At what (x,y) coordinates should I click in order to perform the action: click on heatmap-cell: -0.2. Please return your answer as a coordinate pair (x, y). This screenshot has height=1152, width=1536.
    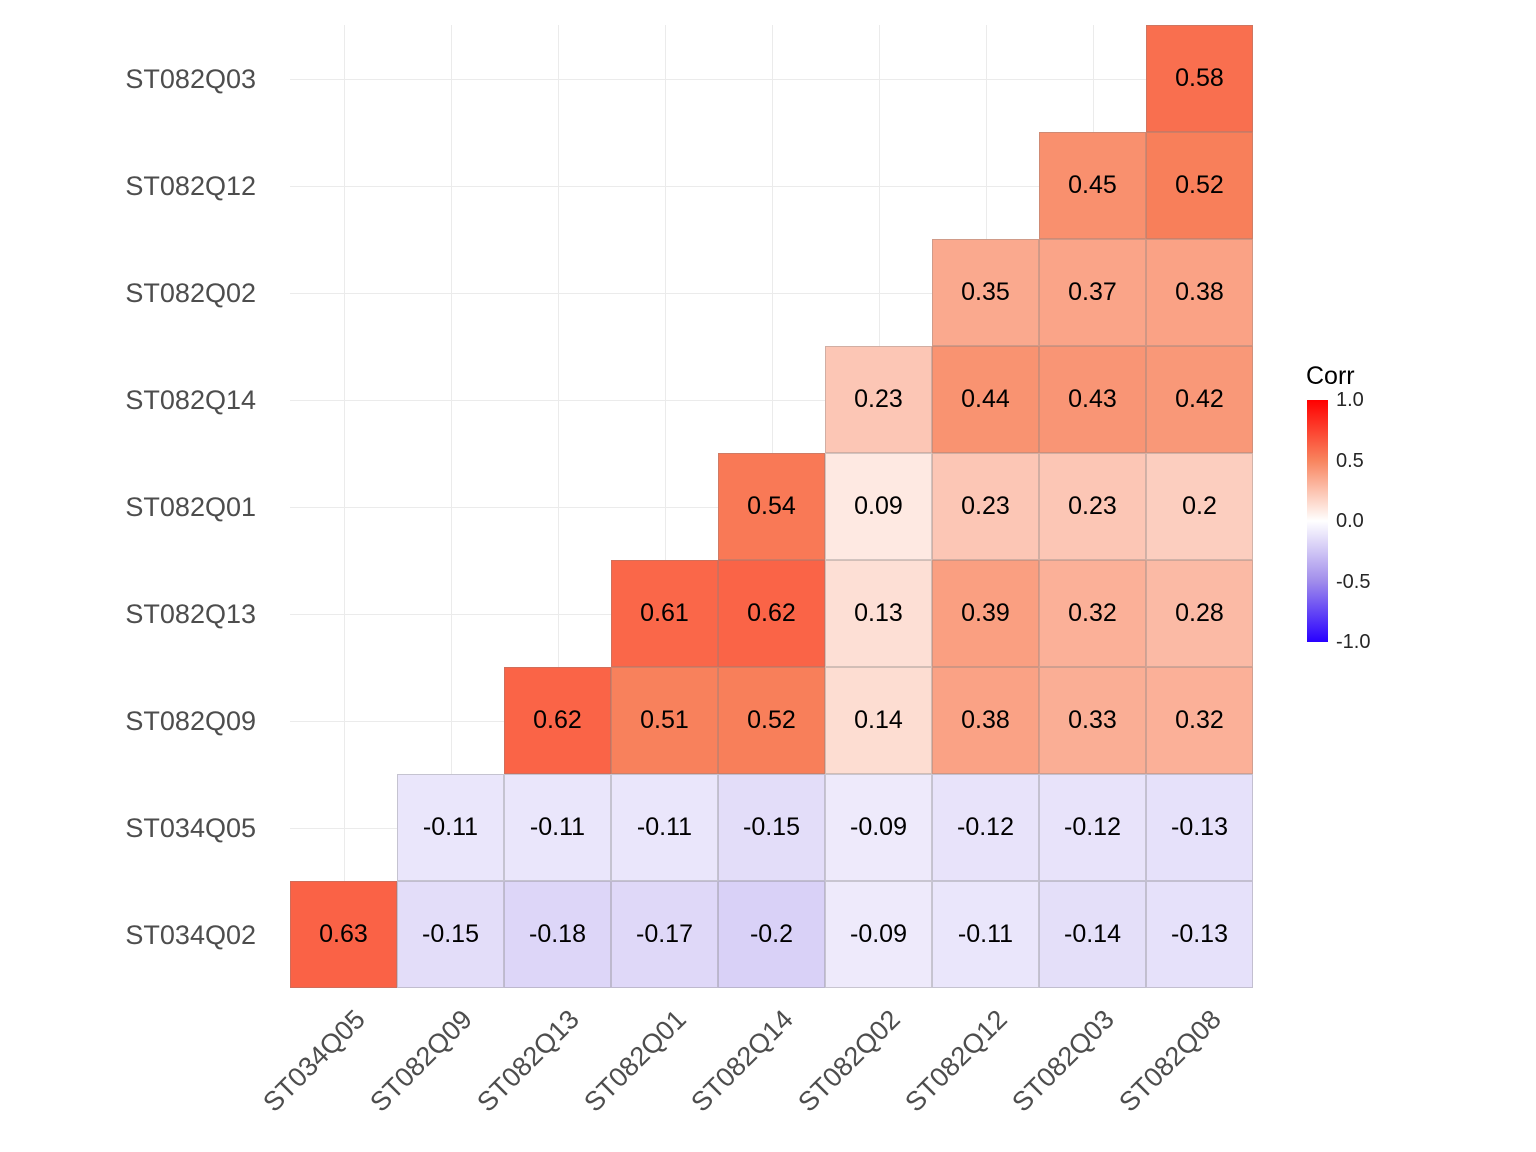
    Looking at the image, I should click on (771, 934).